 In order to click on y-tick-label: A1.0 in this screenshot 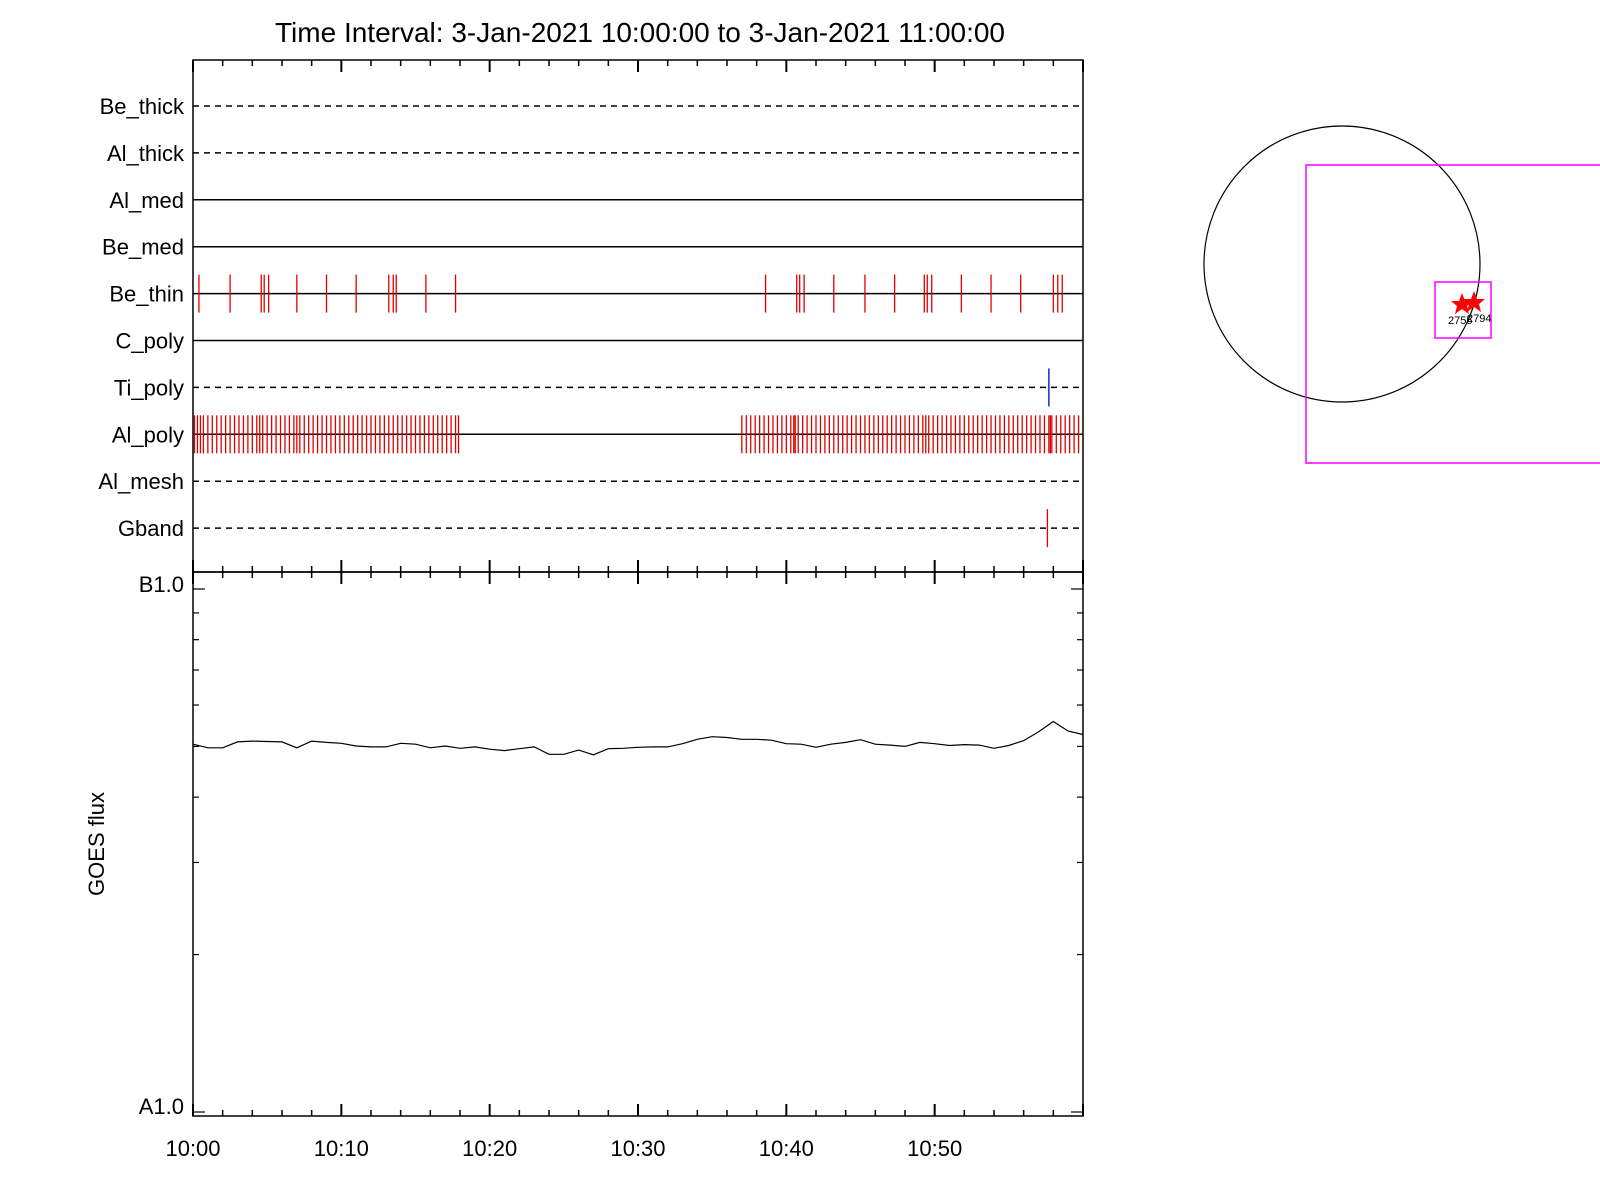, I will do `click(161, 1106)`.